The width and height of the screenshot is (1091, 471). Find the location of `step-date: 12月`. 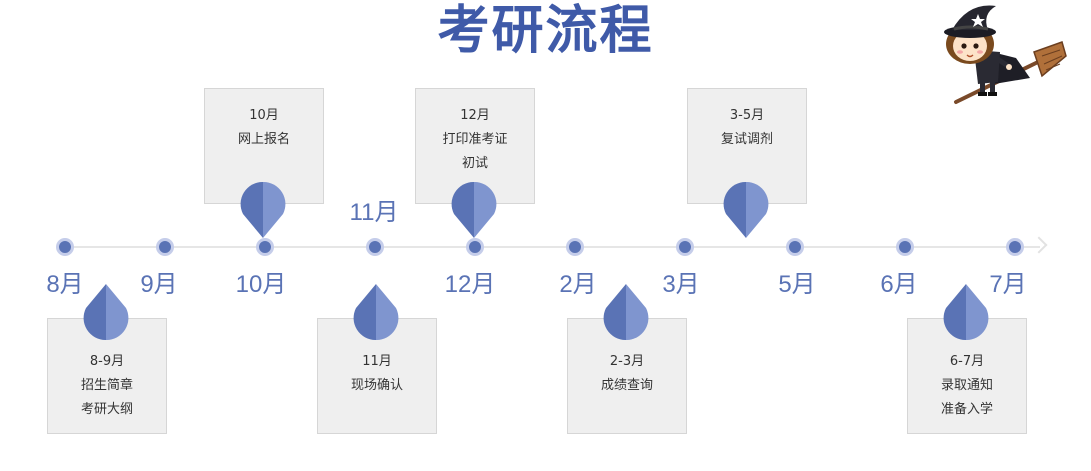

step-date: 12月 is located at coordinates (475, 115).